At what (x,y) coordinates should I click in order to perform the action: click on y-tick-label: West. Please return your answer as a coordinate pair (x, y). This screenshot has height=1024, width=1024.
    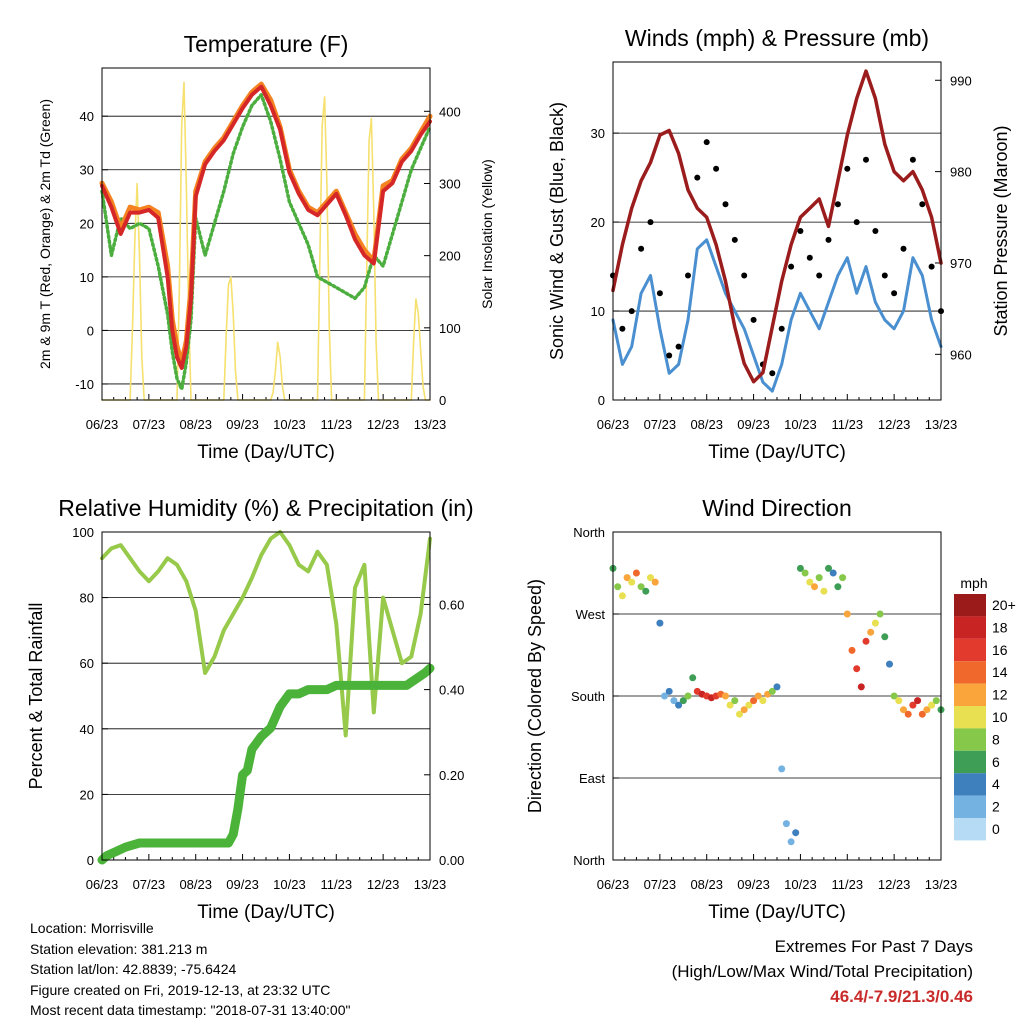
    Looking at the image, I should click on (591, 614).